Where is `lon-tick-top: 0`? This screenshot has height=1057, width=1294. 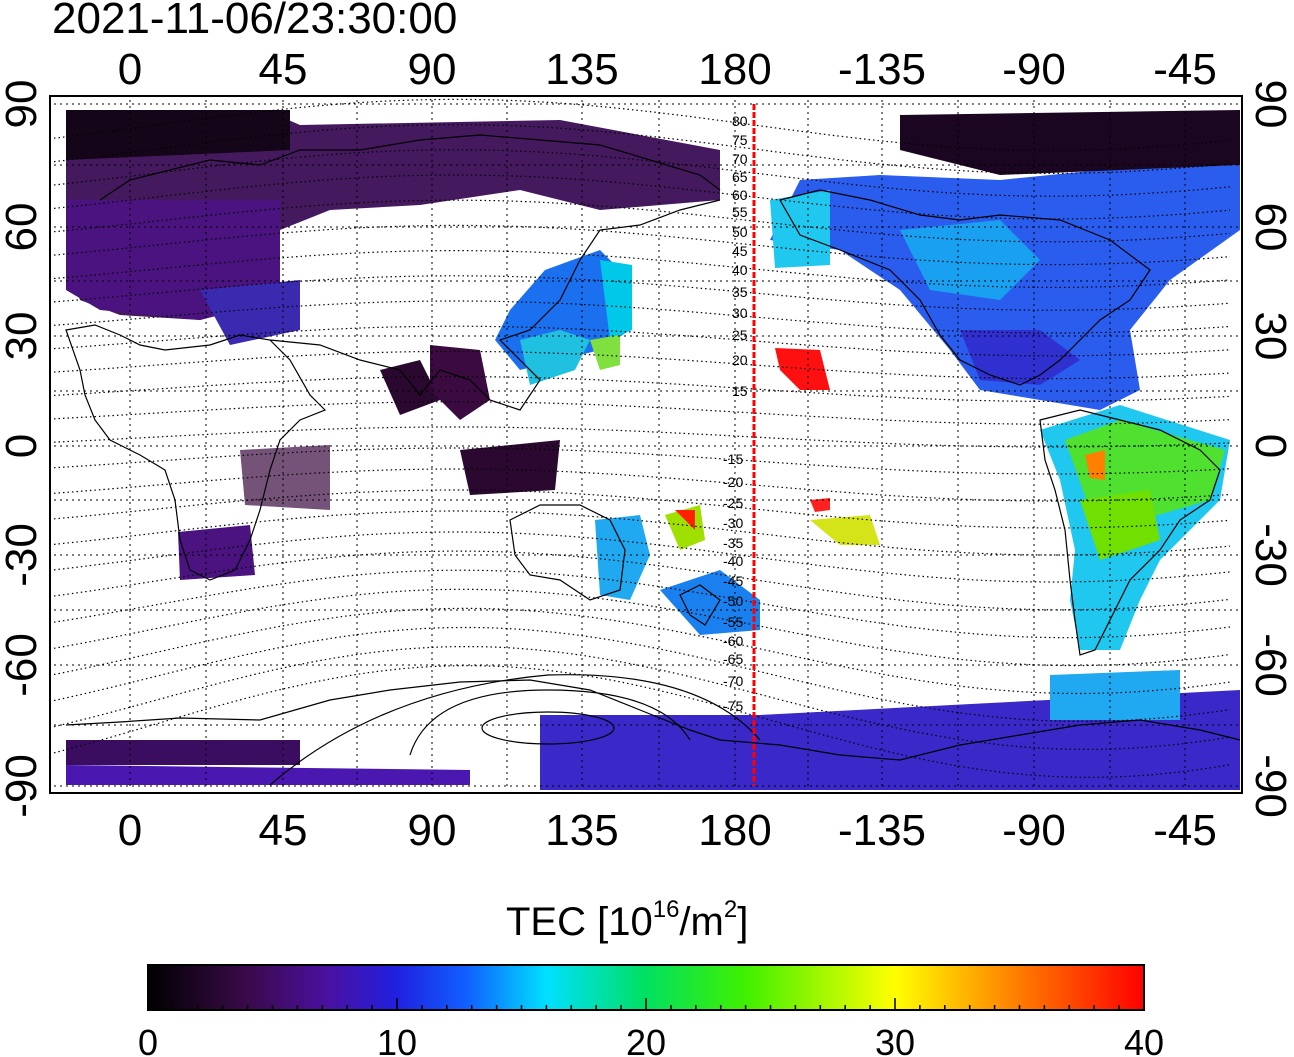
lon-tick-top: 0 is located at coordinates (130, 69).